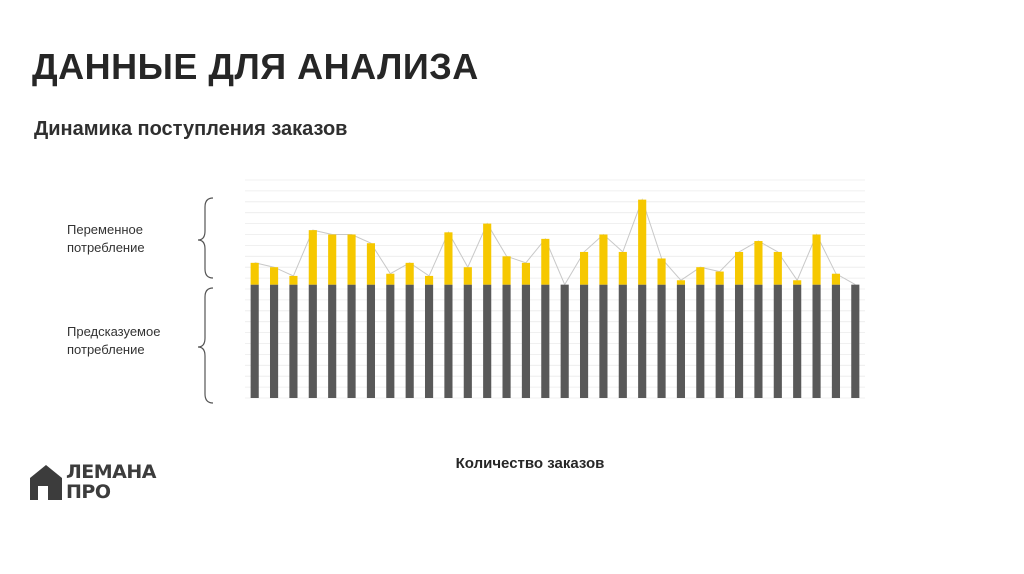 This screenshot has height=574, width=1024. I want to click on braces, so click(205, 300).